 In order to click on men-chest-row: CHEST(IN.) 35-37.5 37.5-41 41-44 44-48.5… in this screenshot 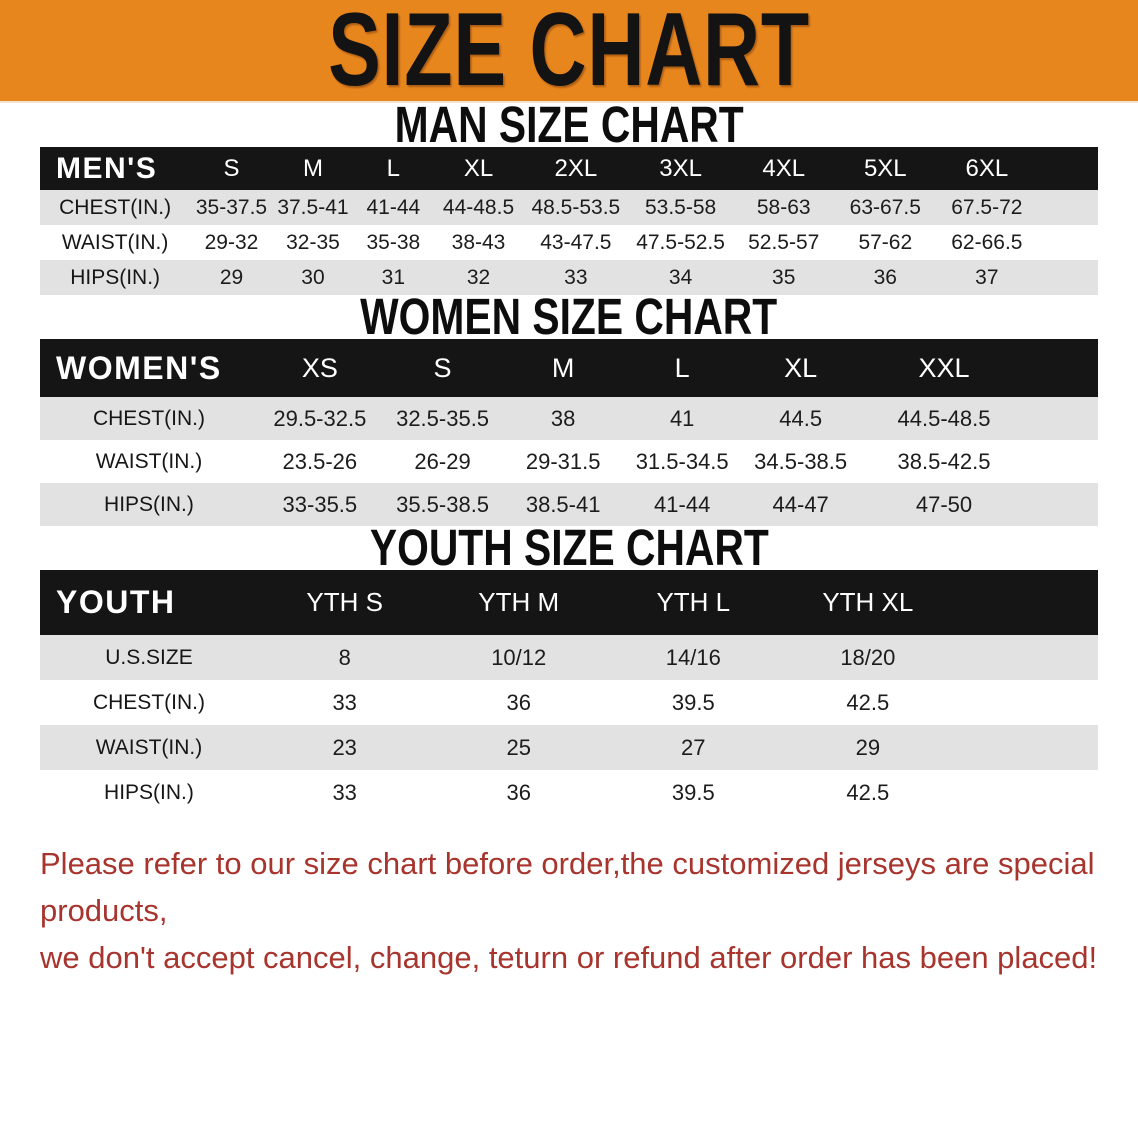, I will do `click(569, 207)`.